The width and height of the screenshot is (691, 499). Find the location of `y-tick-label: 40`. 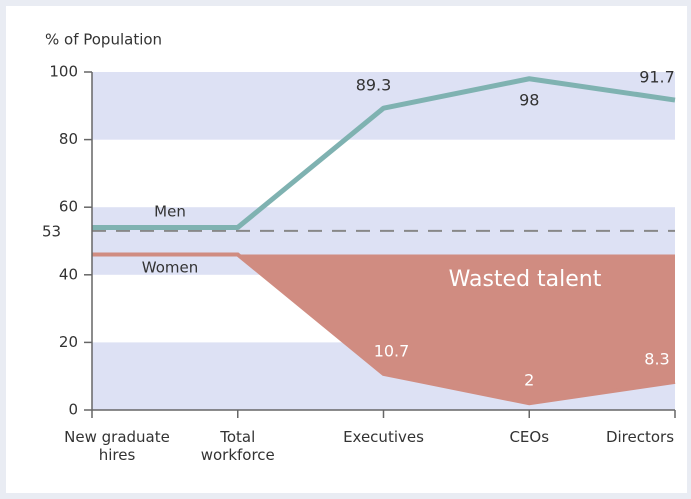

y-tick-label: 40 is located at coordinates (68, 274).